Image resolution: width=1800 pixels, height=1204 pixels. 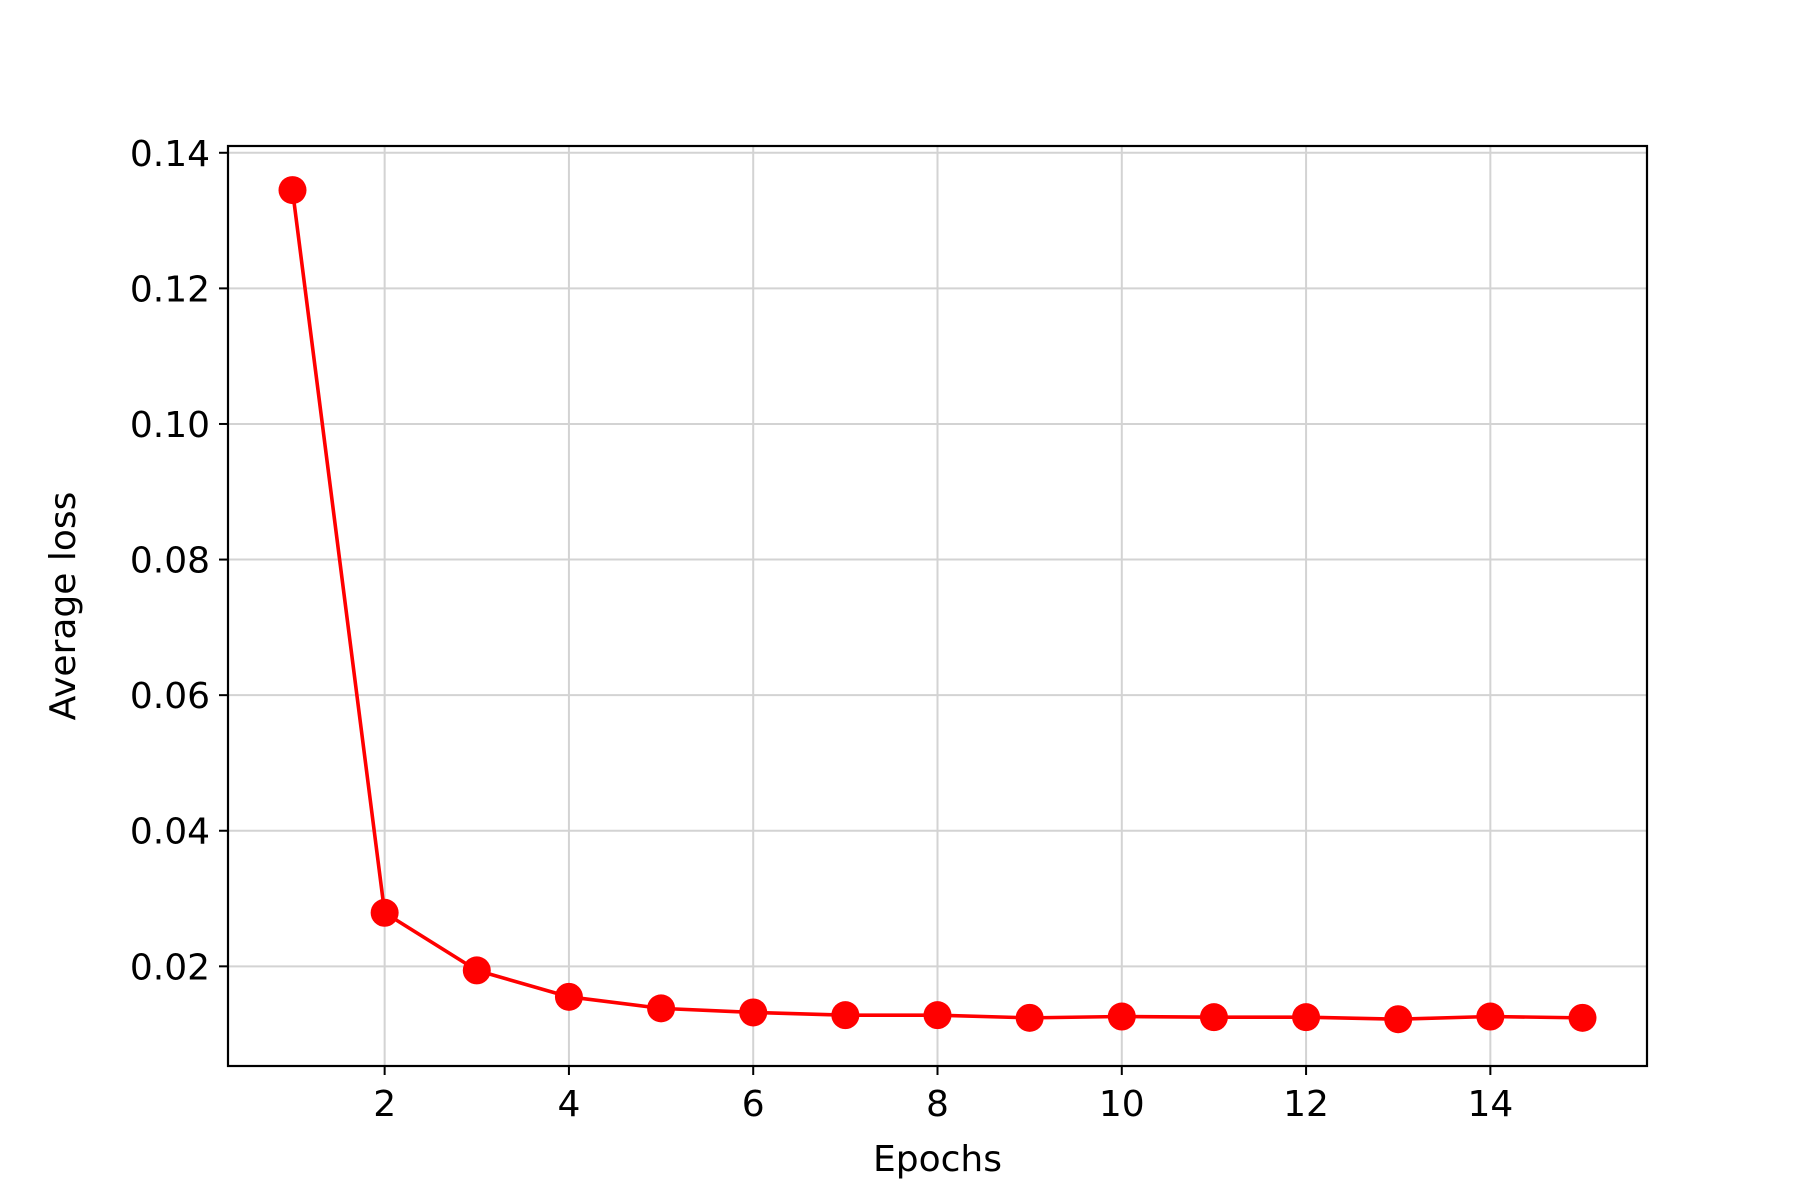 What do you see at coordinates (170, 154) in the screenshot?
I see `y-tick-label: 0.14` at bounding box center [170, 154].